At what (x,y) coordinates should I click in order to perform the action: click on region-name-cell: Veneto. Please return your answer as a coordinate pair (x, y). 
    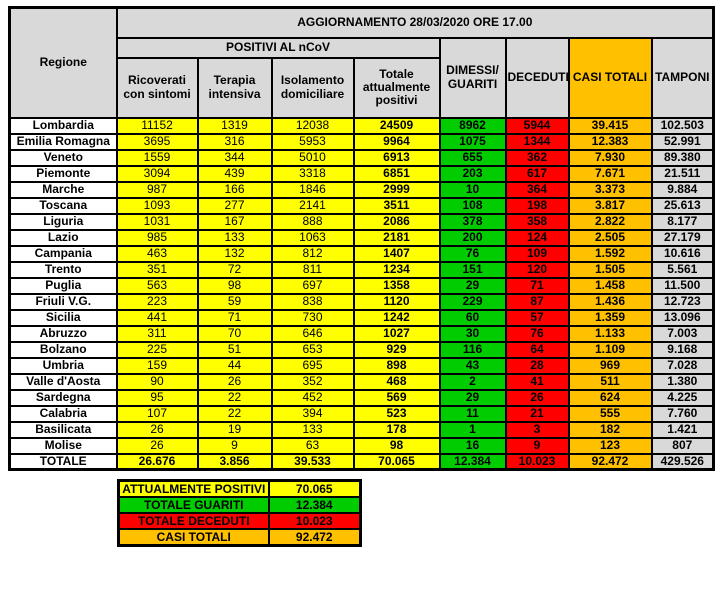
    Looking at the image, I should click on (63, 157).